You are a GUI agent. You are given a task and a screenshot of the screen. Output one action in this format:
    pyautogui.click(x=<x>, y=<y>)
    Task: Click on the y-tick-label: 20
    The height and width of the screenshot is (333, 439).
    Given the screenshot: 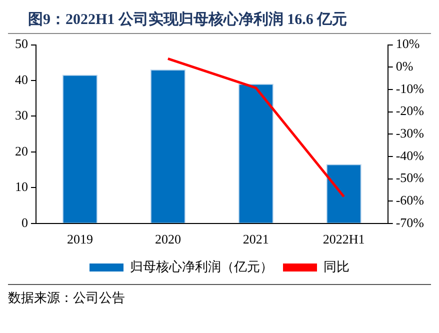 What is the action you would take?
    pyautogui.click(x=21, y=150)
    